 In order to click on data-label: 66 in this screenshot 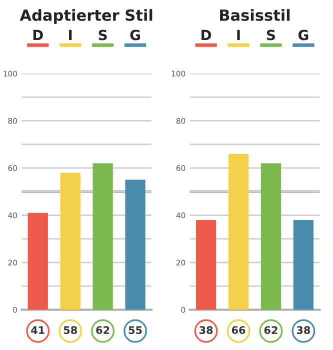, I will do `click(239, 330)`.